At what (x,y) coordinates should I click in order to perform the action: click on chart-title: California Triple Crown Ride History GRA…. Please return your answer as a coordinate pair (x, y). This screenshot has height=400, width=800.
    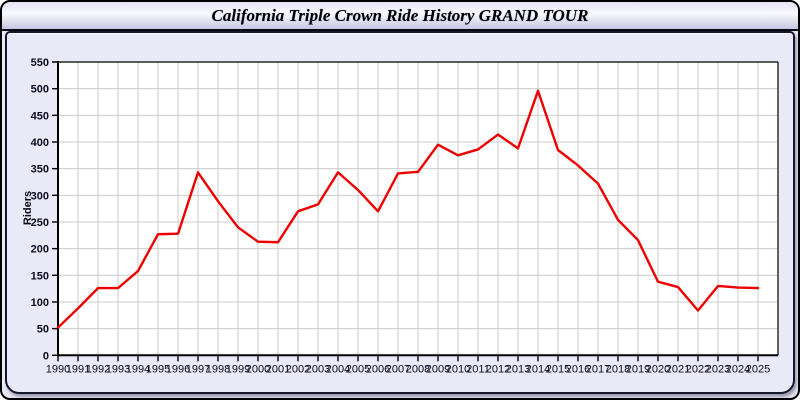
    Looking at the image, I should click on (400, 15).